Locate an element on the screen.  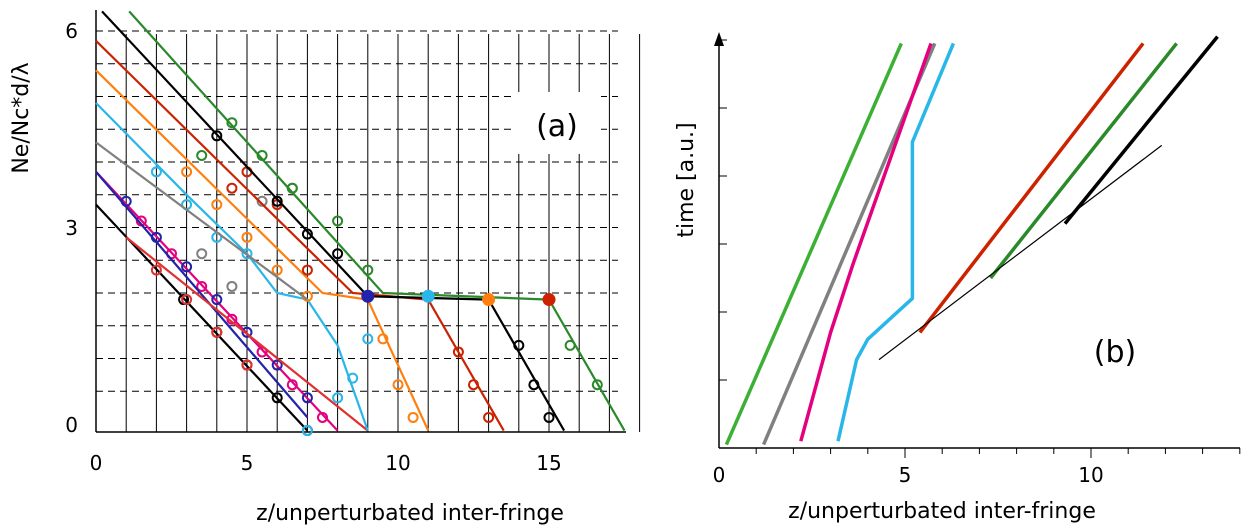
b-y-axis-arrow is located at coordinates (719, 39).